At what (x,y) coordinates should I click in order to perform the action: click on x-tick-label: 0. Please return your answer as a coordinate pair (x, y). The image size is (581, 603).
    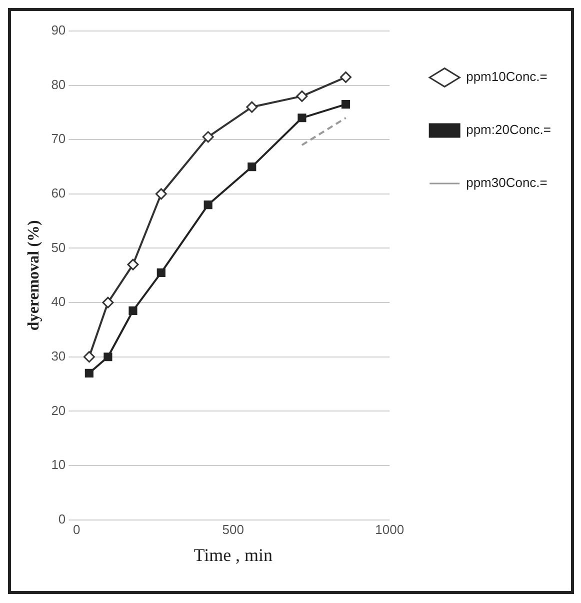
    Looking at the image, I should click on (76, 530).